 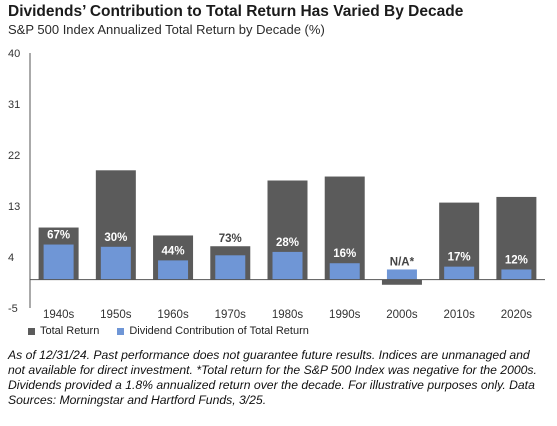 What do you see at coordinates (459, 258) in the screenshot?
I see `bar-percent-label: 17%` at bounding box center [459, 258].